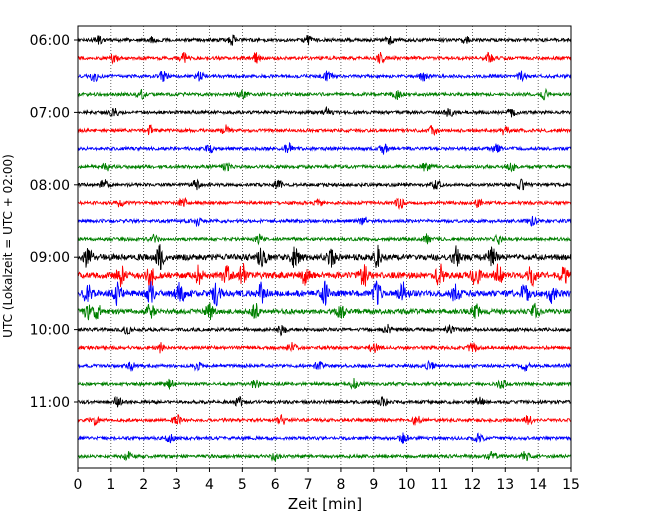 Image resolution: width=650 pixels, height=520 pixels. I want to click on x-tick-label: 4, so click(209, 485).